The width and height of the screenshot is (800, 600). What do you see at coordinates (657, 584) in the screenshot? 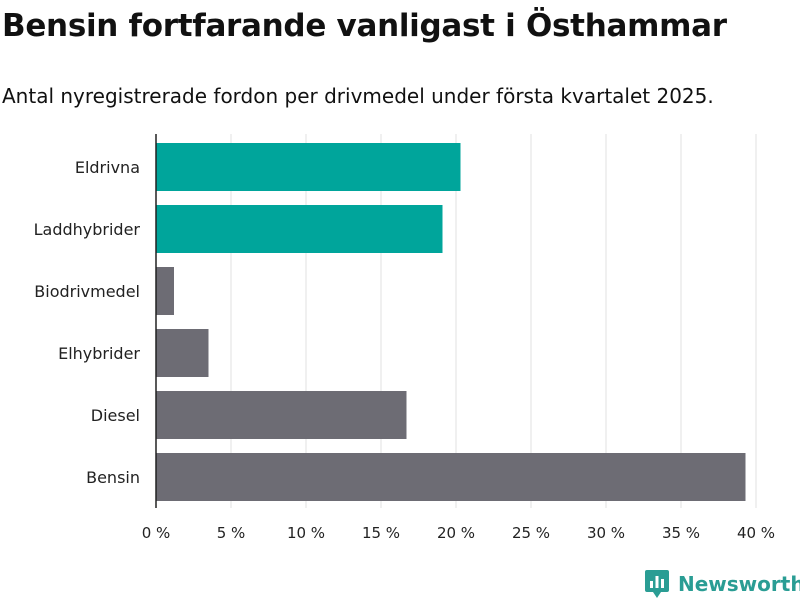
I see `bar-chart-icon` at bounding box center [657, 584].